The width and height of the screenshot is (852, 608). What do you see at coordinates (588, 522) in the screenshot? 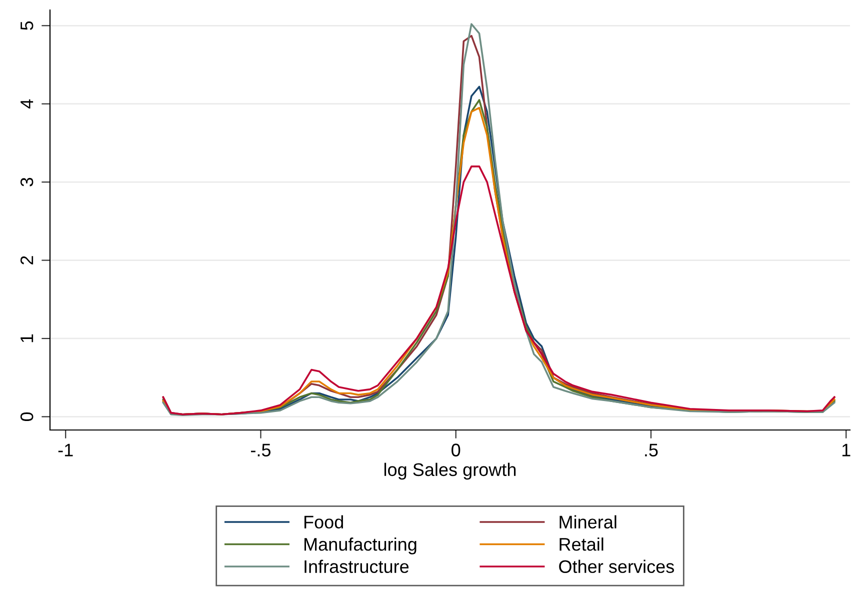
I see `legend-label: Mineral` at bounding box center [588, 522].